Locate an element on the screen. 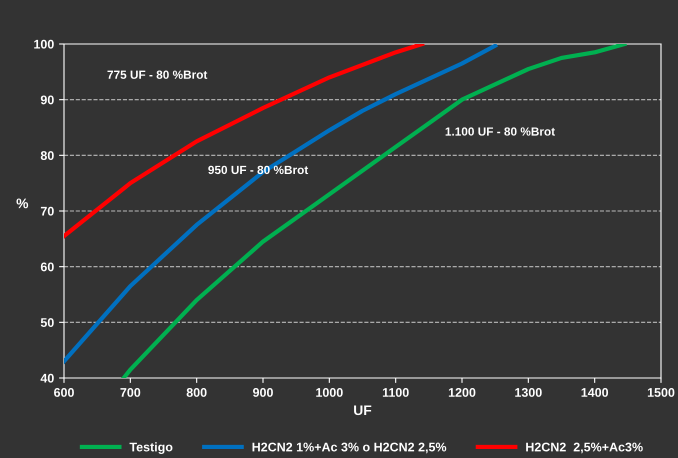  legend-label: H2CN2 2,5%+Ac3% is located at coordinates (584, 448).